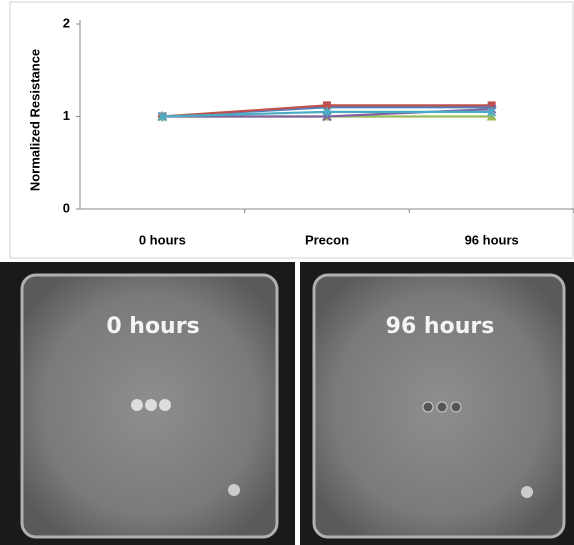  What do you see at coordinates (66, 207) in the screenshot?
I see `y-tick-label: 0` at bounding box center [66, 207].